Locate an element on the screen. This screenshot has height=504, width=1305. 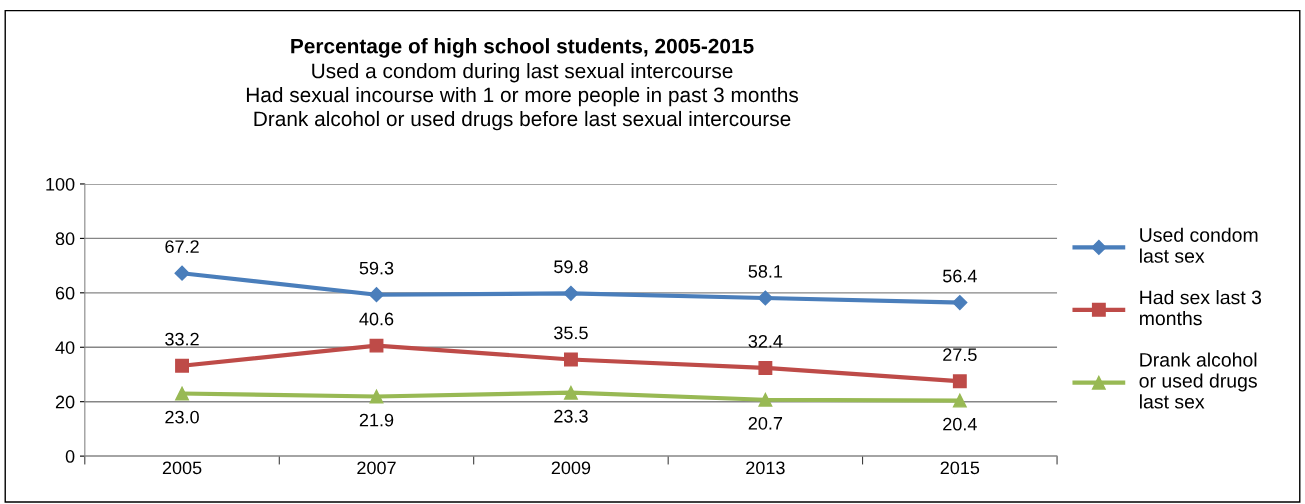
y-tick-label: 100 is located at coordinates (60, 184).